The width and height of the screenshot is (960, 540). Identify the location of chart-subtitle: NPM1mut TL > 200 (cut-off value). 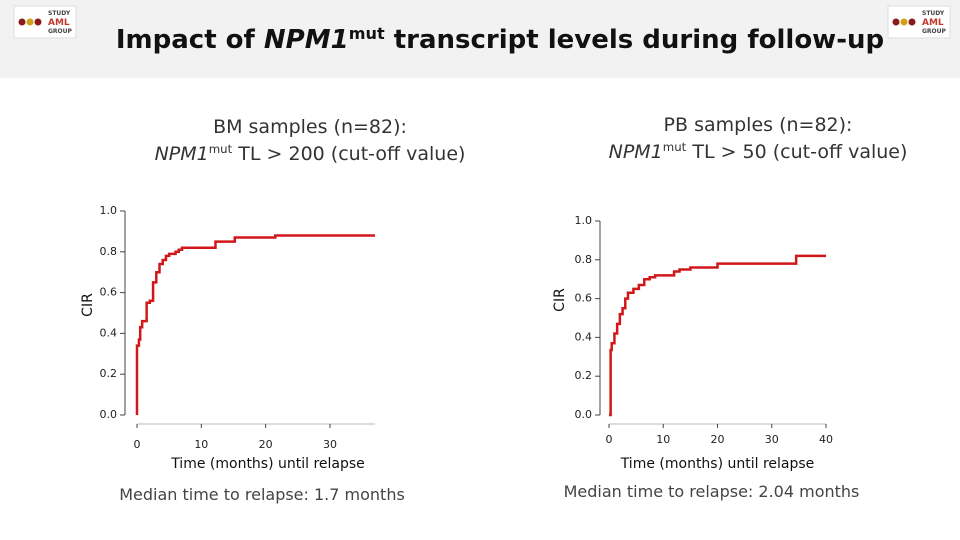
(310, 153).